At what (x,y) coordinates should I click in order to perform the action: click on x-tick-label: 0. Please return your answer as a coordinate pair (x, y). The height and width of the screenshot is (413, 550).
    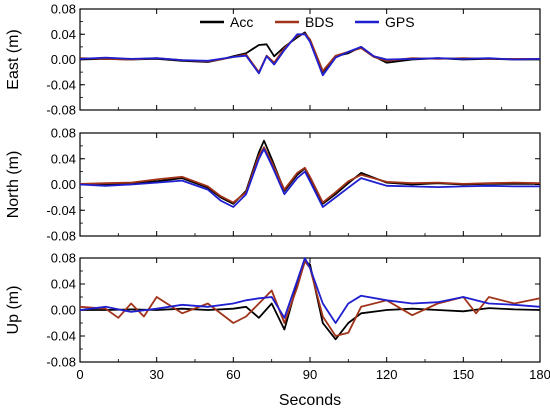
    Looking at the image, I should click on (79, 374).